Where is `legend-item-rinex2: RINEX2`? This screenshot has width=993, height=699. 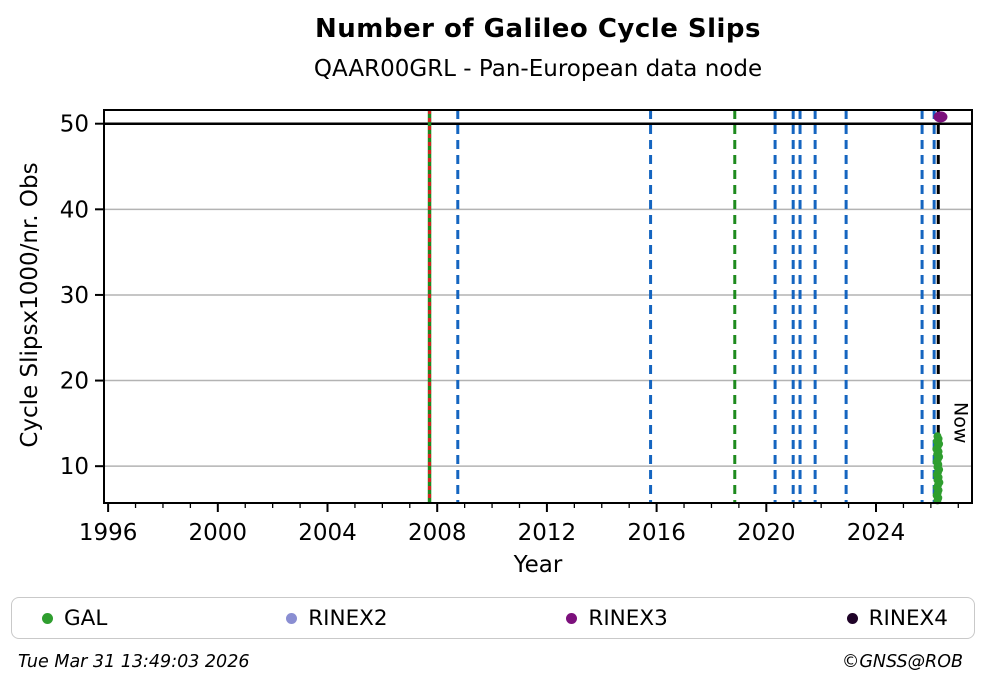
legend-item-rinex2: RINEX2 is located at coordinates (337, 618).